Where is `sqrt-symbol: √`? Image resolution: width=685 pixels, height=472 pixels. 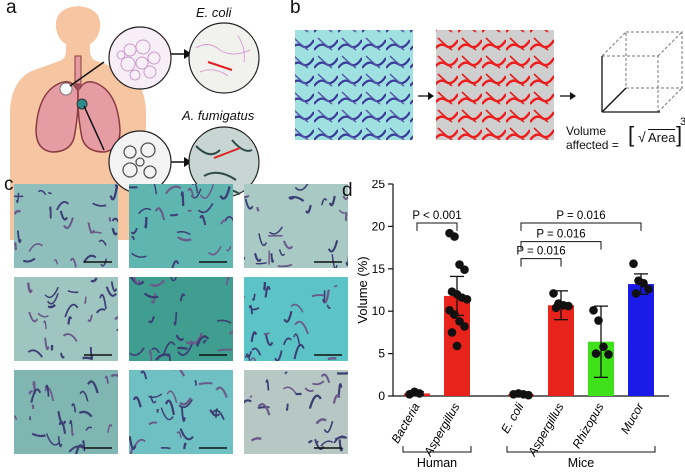 sqrt-symbol: √ is located at coordinates (642, 137).